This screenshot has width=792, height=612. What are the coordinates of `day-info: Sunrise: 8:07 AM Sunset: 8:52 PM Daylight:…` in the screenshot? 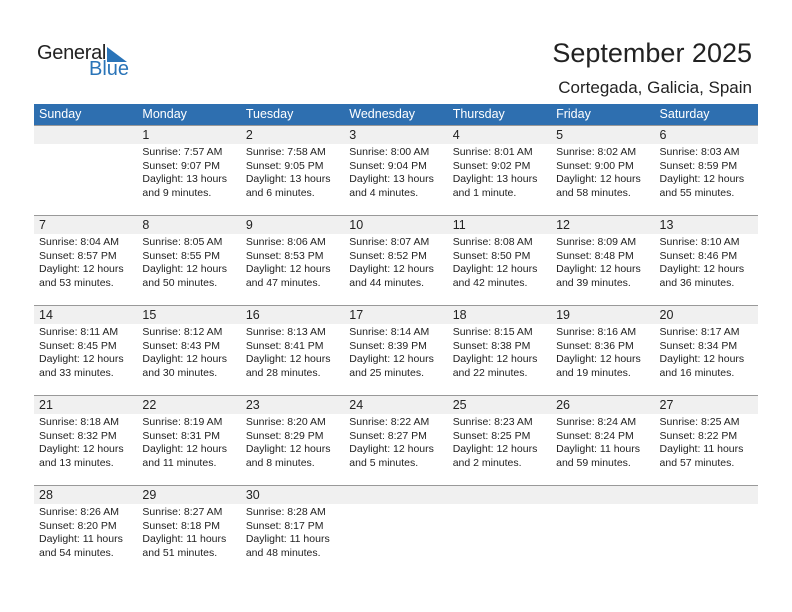 It's located at (398, 262).